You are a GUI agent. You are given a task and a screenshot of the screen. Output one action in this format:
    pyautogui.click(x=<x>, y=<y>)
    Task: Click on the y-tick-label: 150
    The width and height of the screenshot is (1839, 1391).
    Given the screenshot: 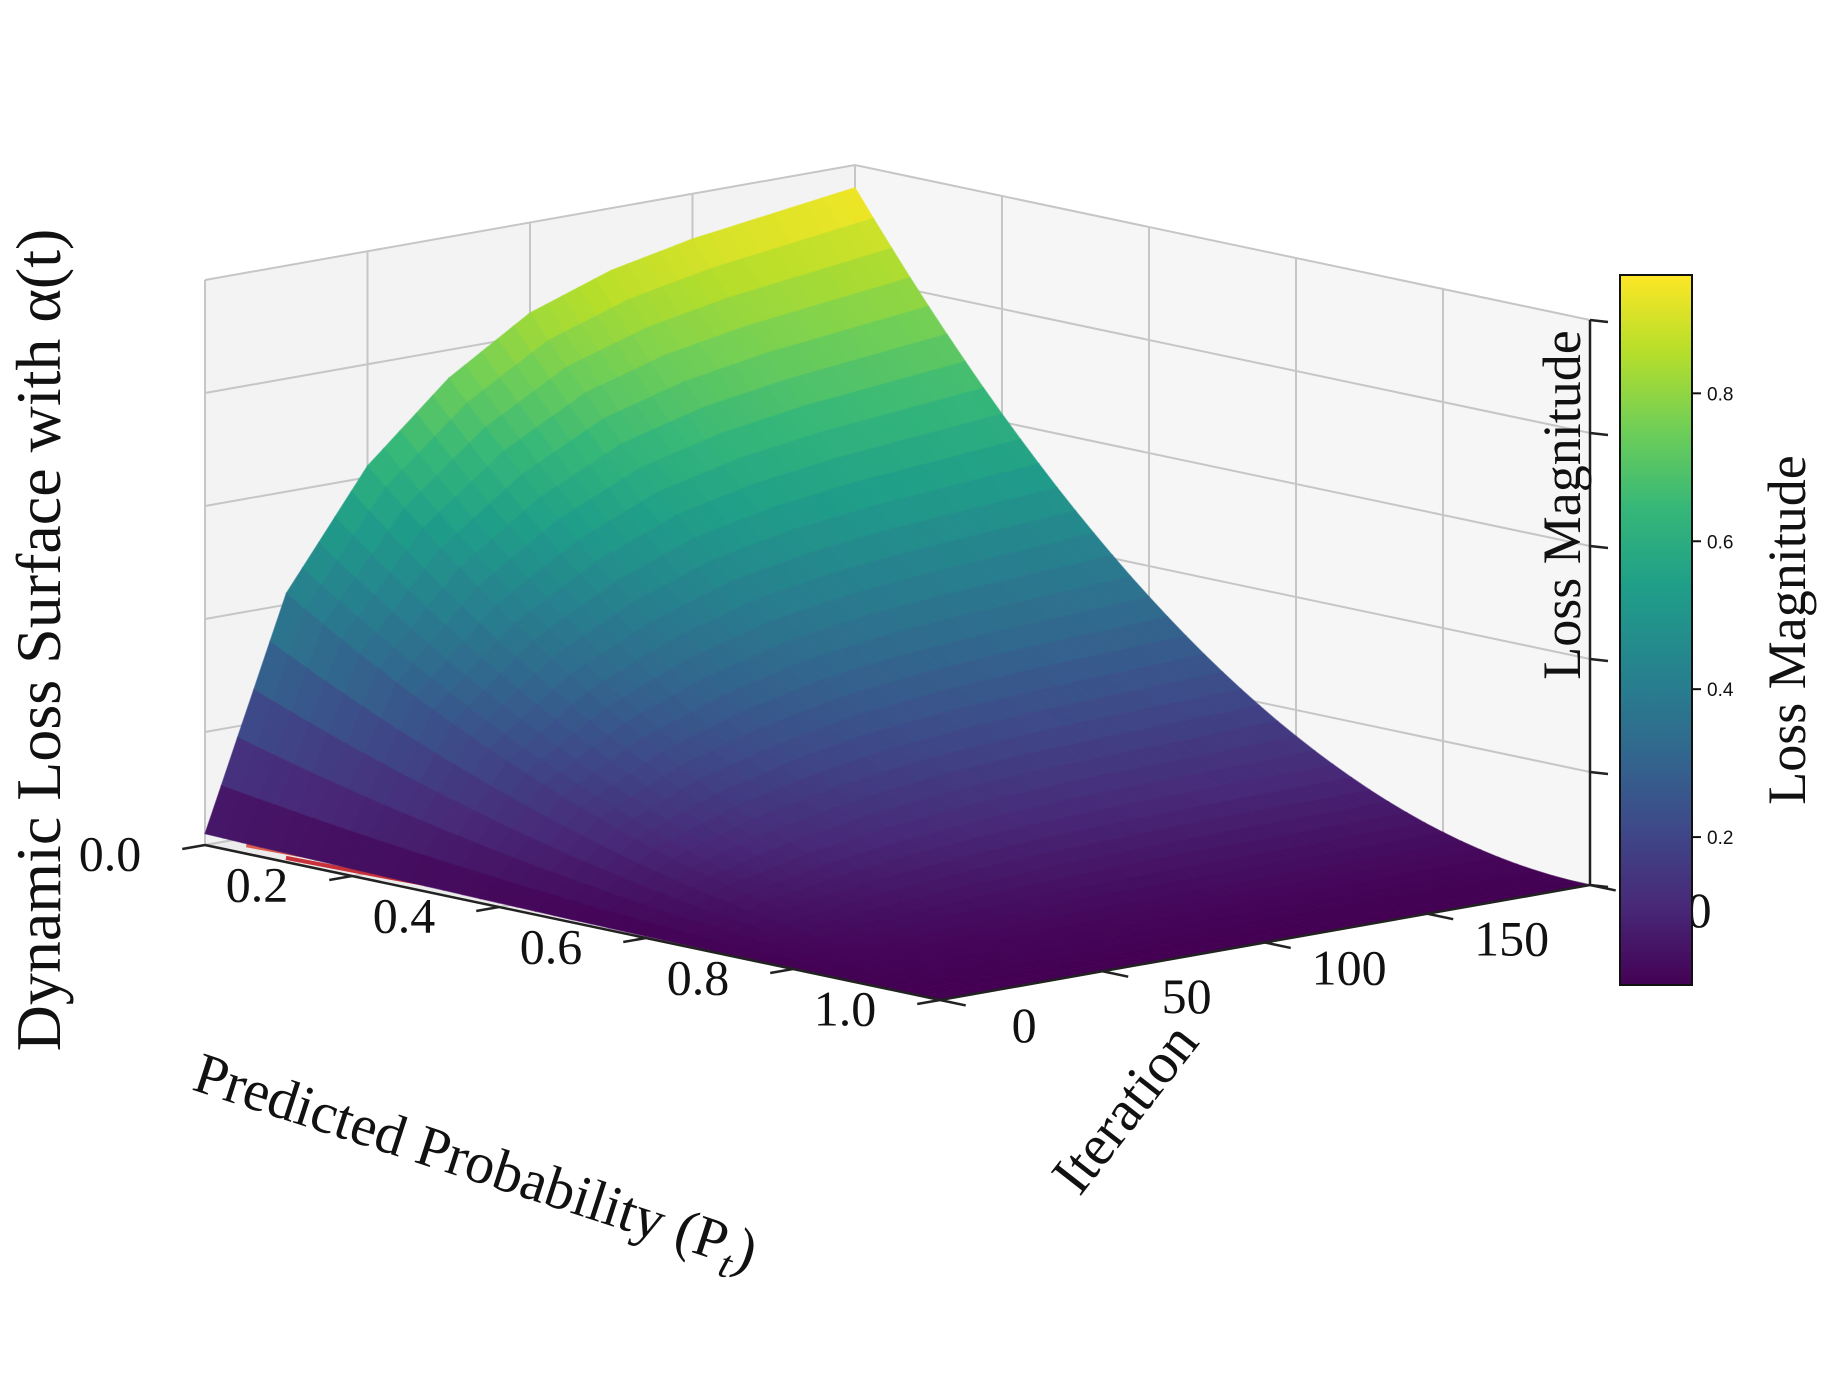 What is the action you would take?
    pyautogui.click(x=1511, y=939)
    